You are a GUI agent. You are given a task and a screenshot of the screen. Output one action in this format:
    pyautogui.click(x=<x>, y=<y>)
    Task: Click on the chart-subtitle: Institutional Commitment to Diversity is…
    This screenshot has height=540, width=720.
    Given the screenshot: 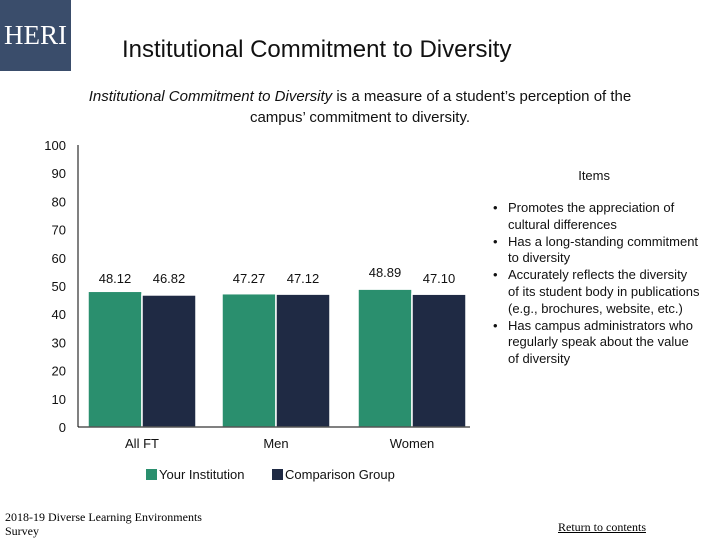 What is the action you would take?
    pyautogui.click(x=360, y=107)
    